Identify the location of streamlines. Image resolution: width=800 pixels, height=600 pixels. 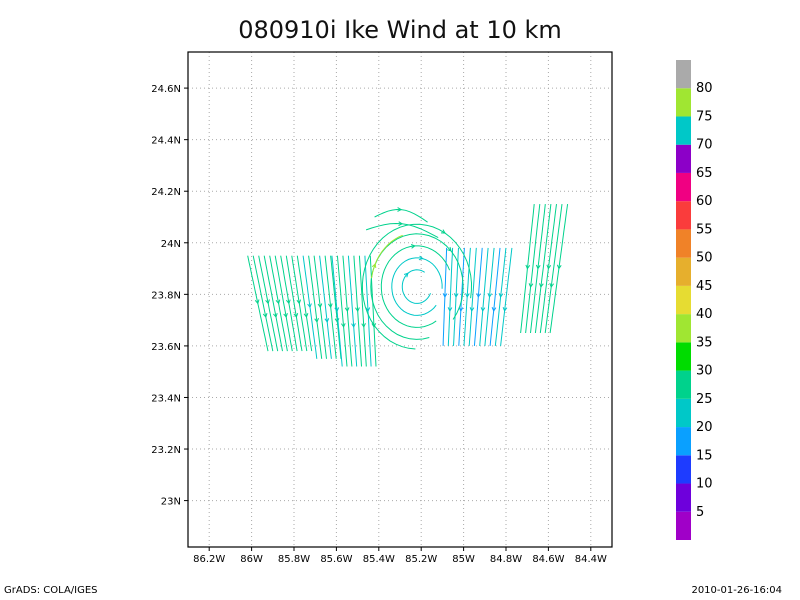
(408, 285).